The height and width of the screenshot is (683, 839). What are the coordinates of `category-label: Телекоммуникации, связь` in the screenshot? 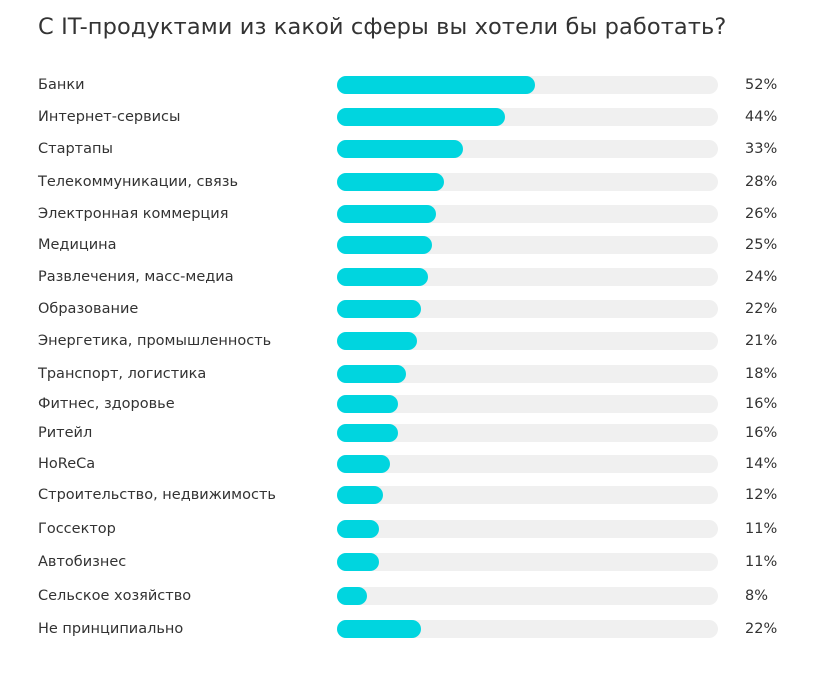 It's located at (138, 182).